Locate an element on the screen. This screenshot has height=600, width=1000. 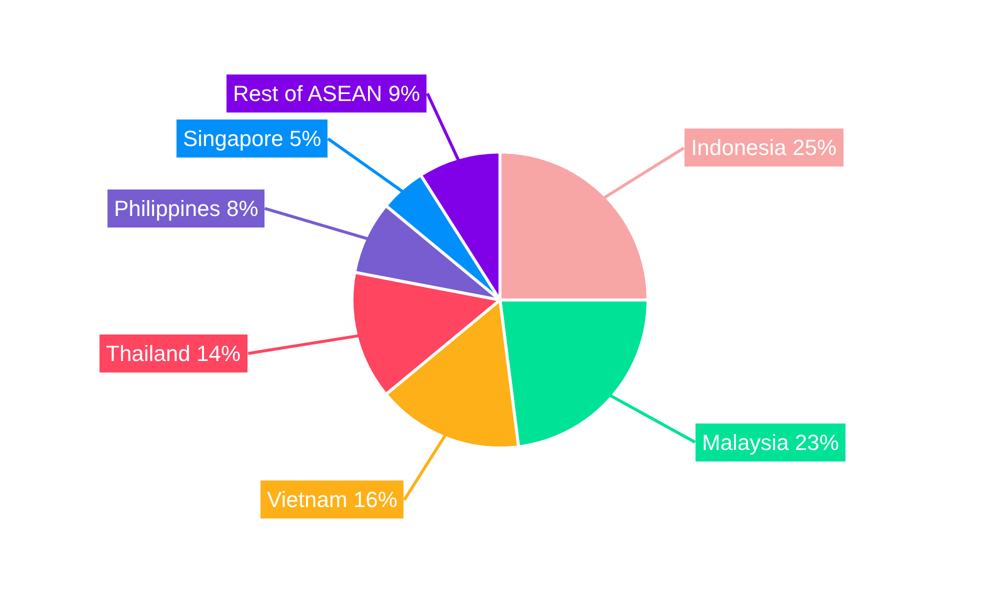
slice-label: Rest of ASEAN 9% is located at coordinates (326, 93).